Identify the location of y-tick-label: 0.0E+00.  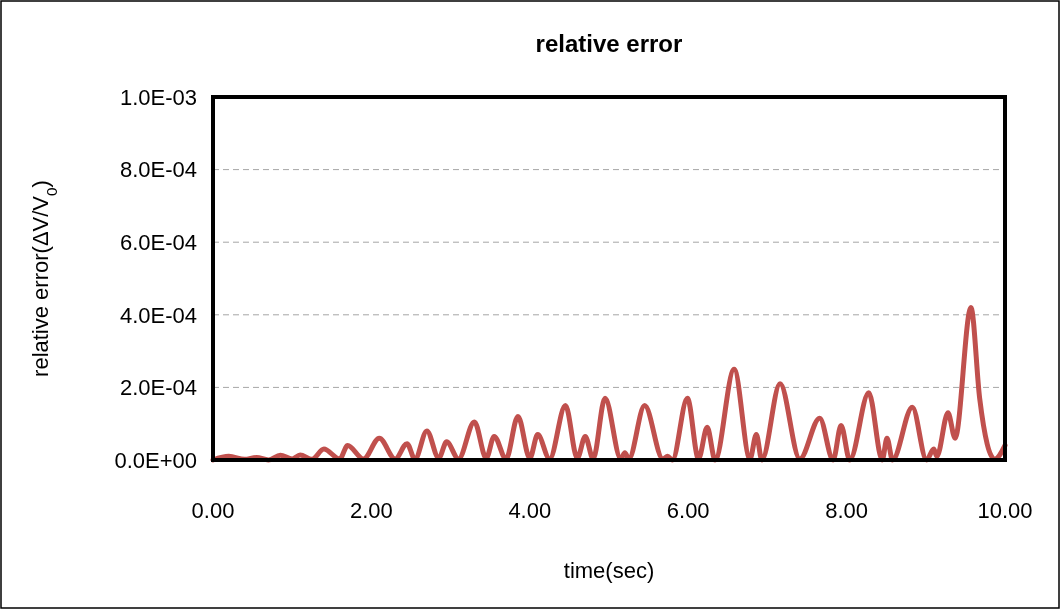
(155, 460).